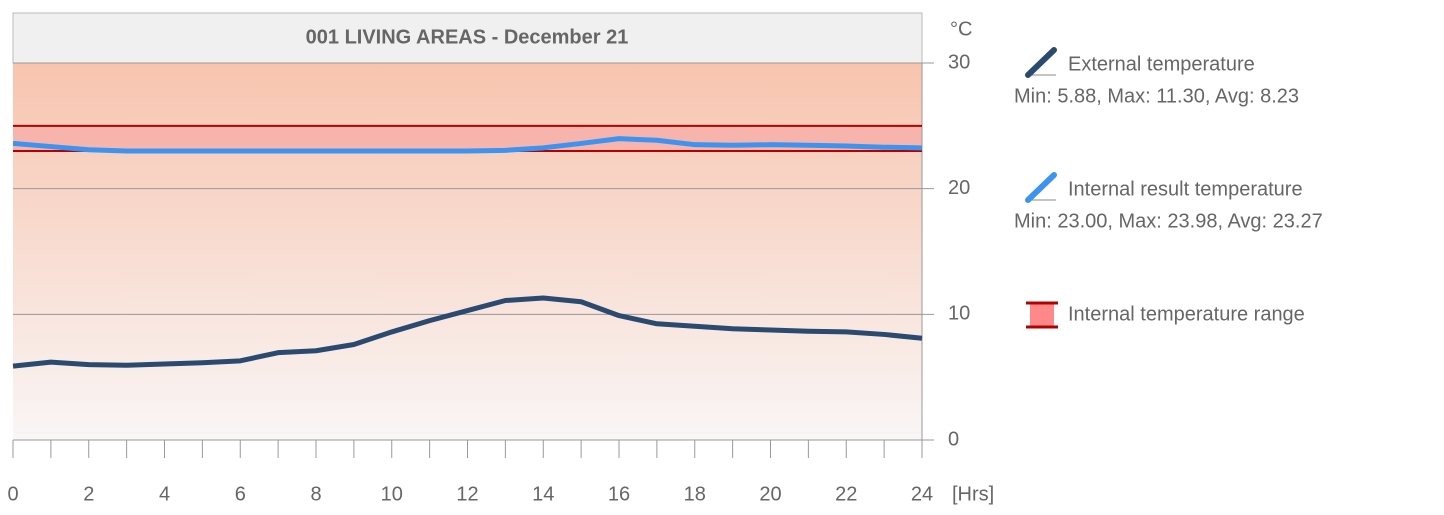 The width and height of the screenshot is (1444, 515). What do you see at coordinates (1156, 96) in the screenshot?
I see `legend-stats: Min: 5.88, Max: 11.30, Avg: 8.23` at bounding box center [1156, 96].